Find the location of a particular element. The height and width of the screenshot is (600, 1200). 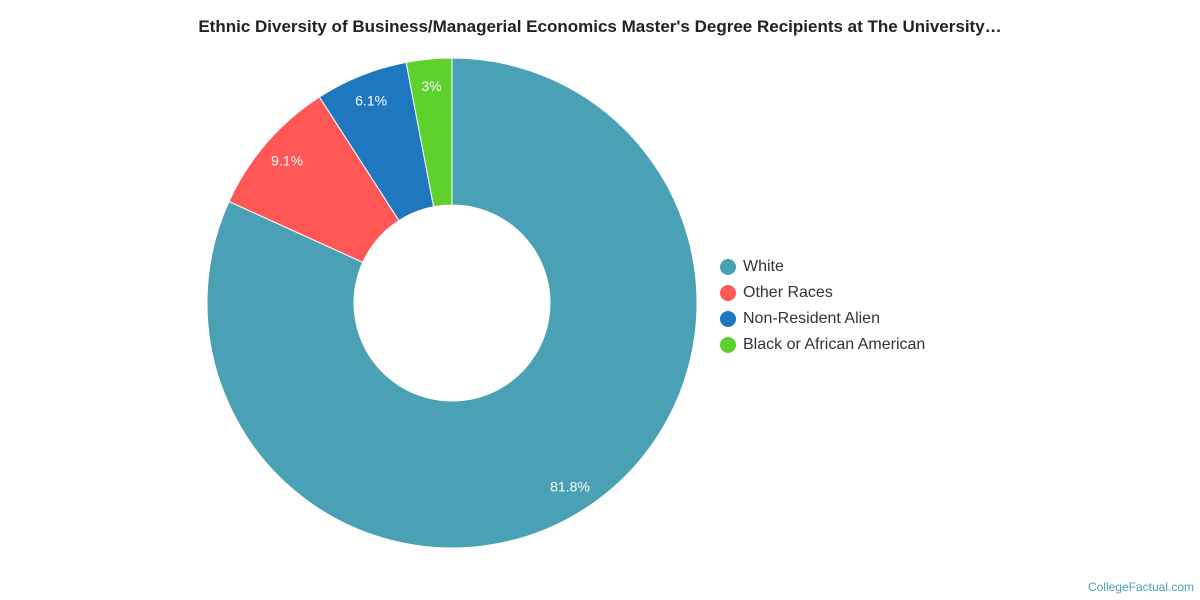

legend-item-white: White is located at coordinates (822, 267).